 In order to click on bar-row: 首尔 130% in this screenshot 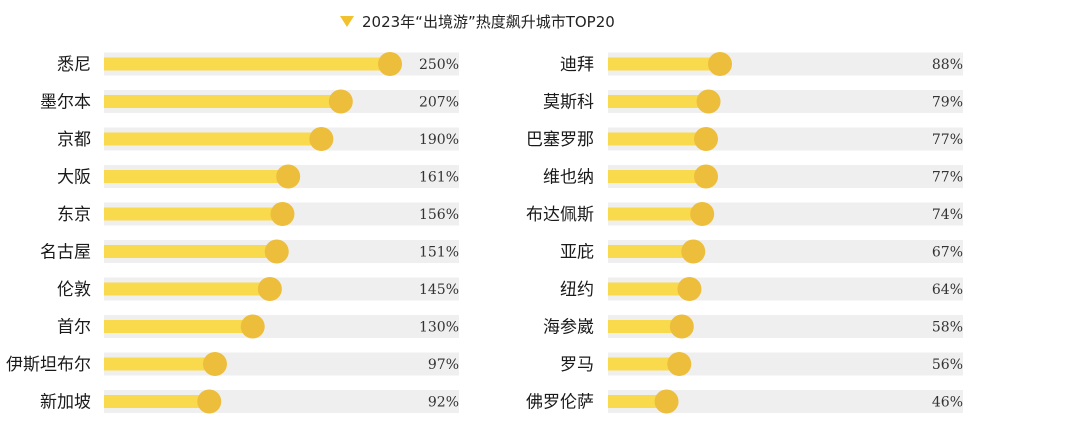, I will do `click(258, 326)`.